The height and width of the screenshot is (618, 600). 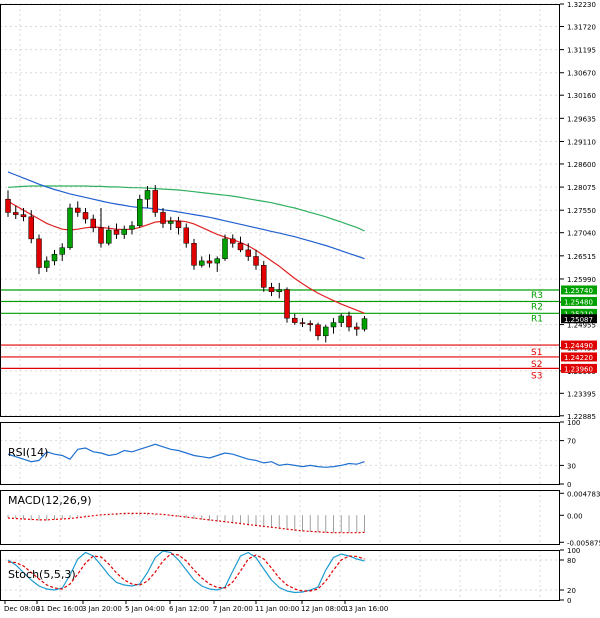 I want to click on y-tick-label: 1.28600, so click(x=581, y=165).